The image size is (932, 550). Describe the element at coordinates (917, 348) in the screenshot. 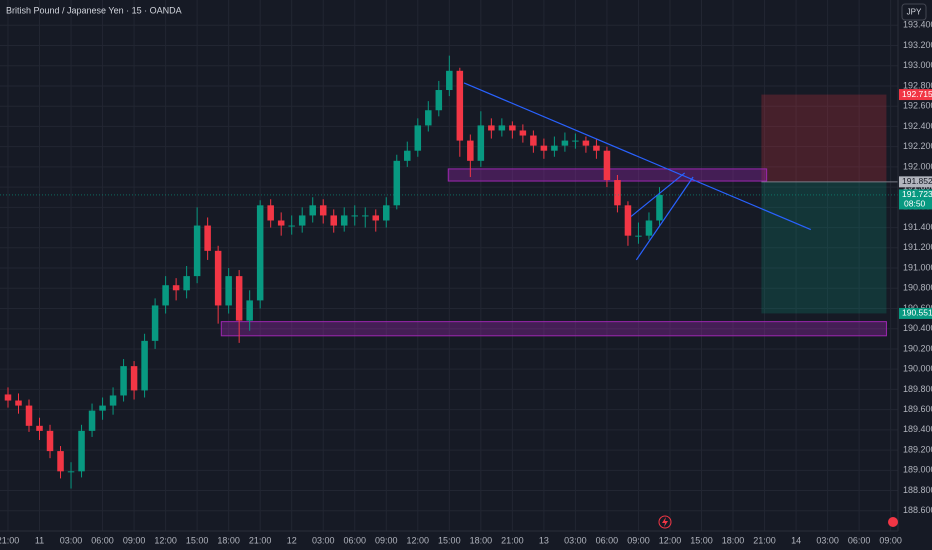

I see `y-tick-label: 190.200` at that location.